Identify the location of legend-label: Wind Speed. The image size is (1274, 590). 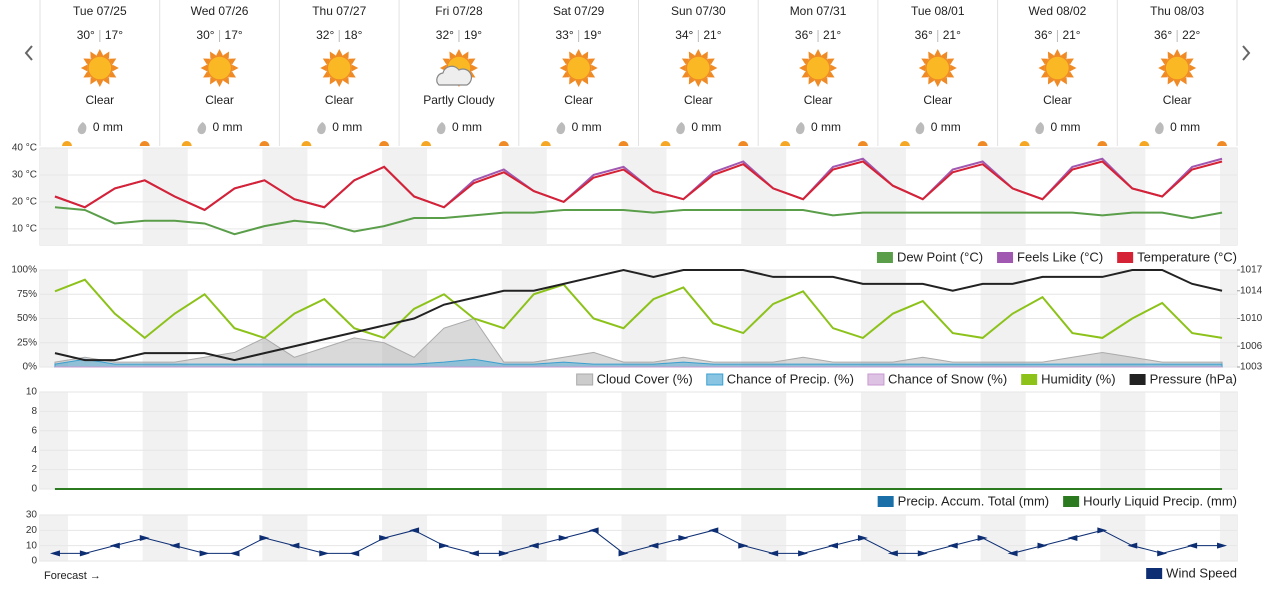
(1201, 572).